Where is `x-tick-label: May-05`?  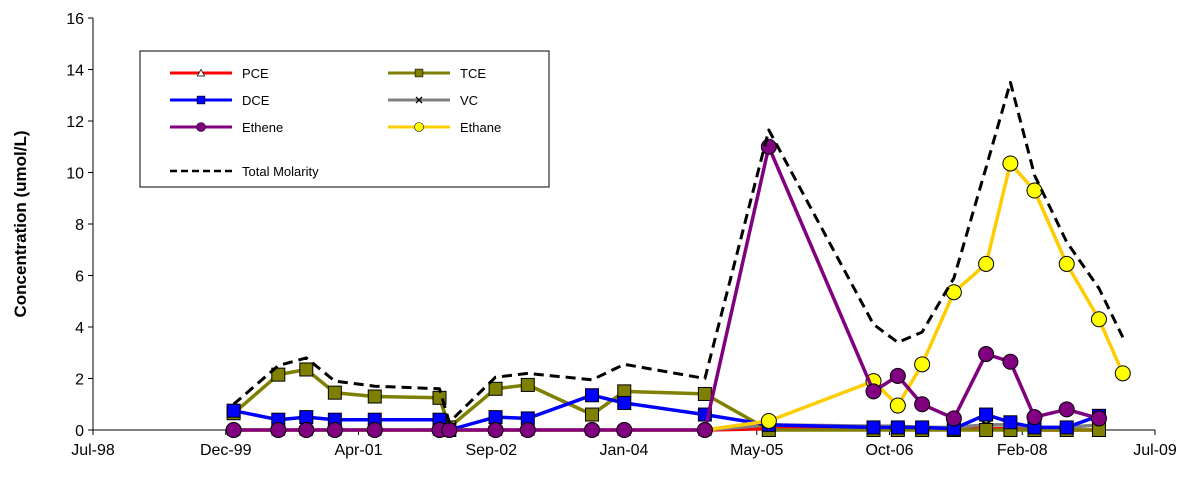
x-tick-label: May-05 is located at coordinates (756, 450).